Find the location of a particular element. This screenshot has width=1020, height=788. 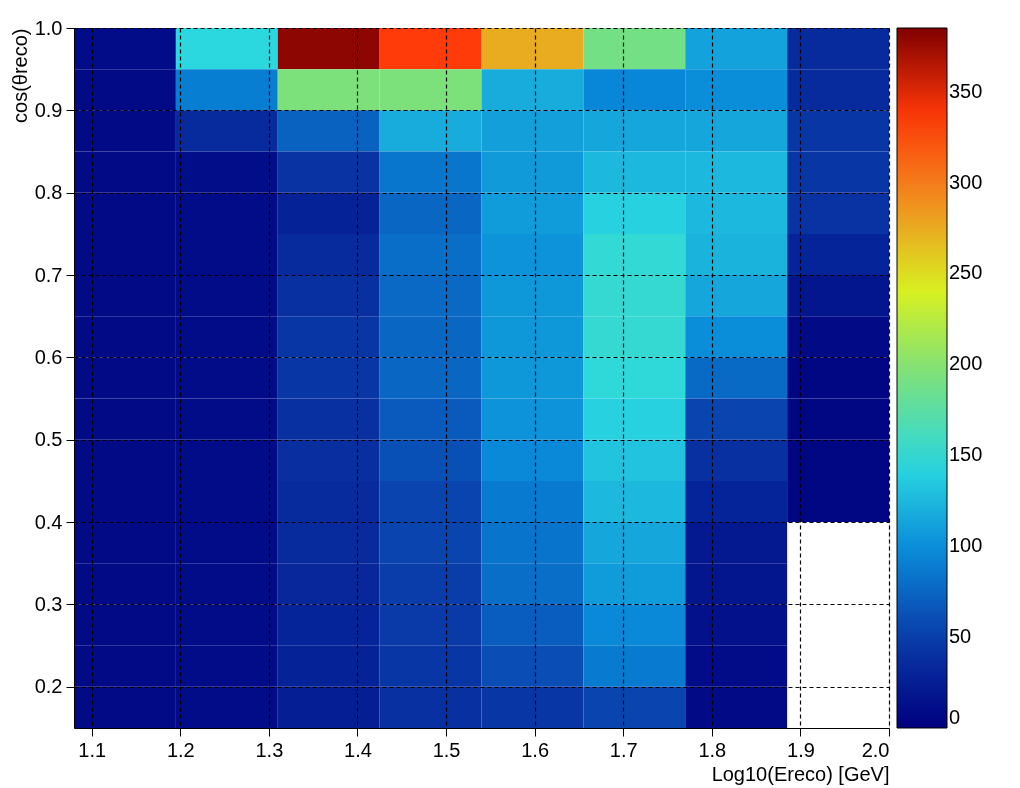

x-tick-label: 1.4 is located at coordinates (358, 749).